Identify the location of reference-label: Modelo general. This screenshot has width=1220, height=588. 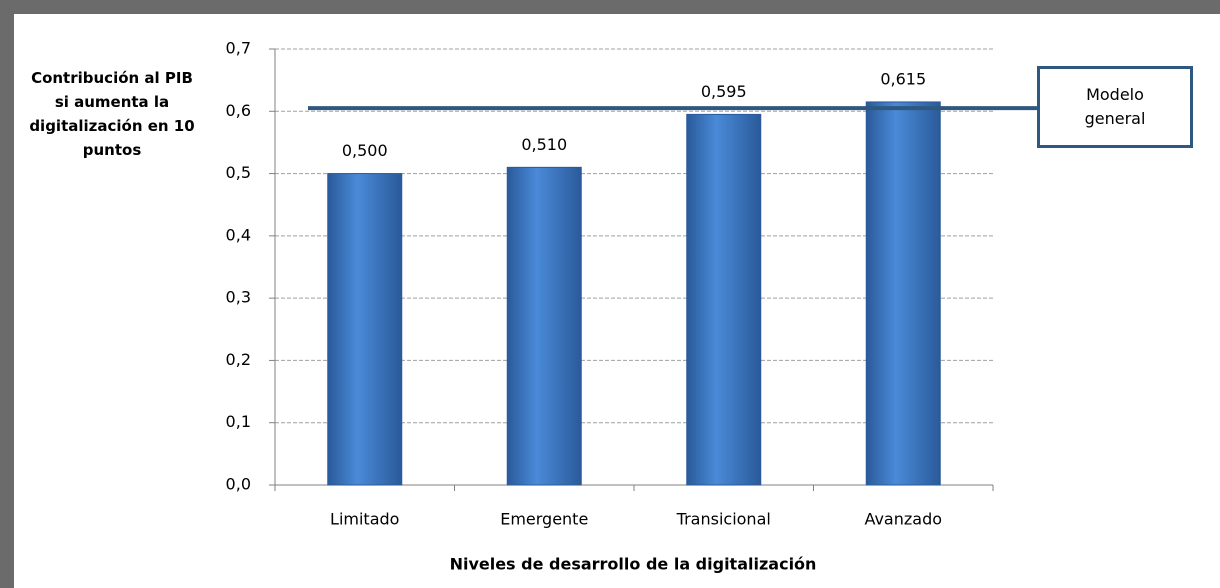
(1115, 107).